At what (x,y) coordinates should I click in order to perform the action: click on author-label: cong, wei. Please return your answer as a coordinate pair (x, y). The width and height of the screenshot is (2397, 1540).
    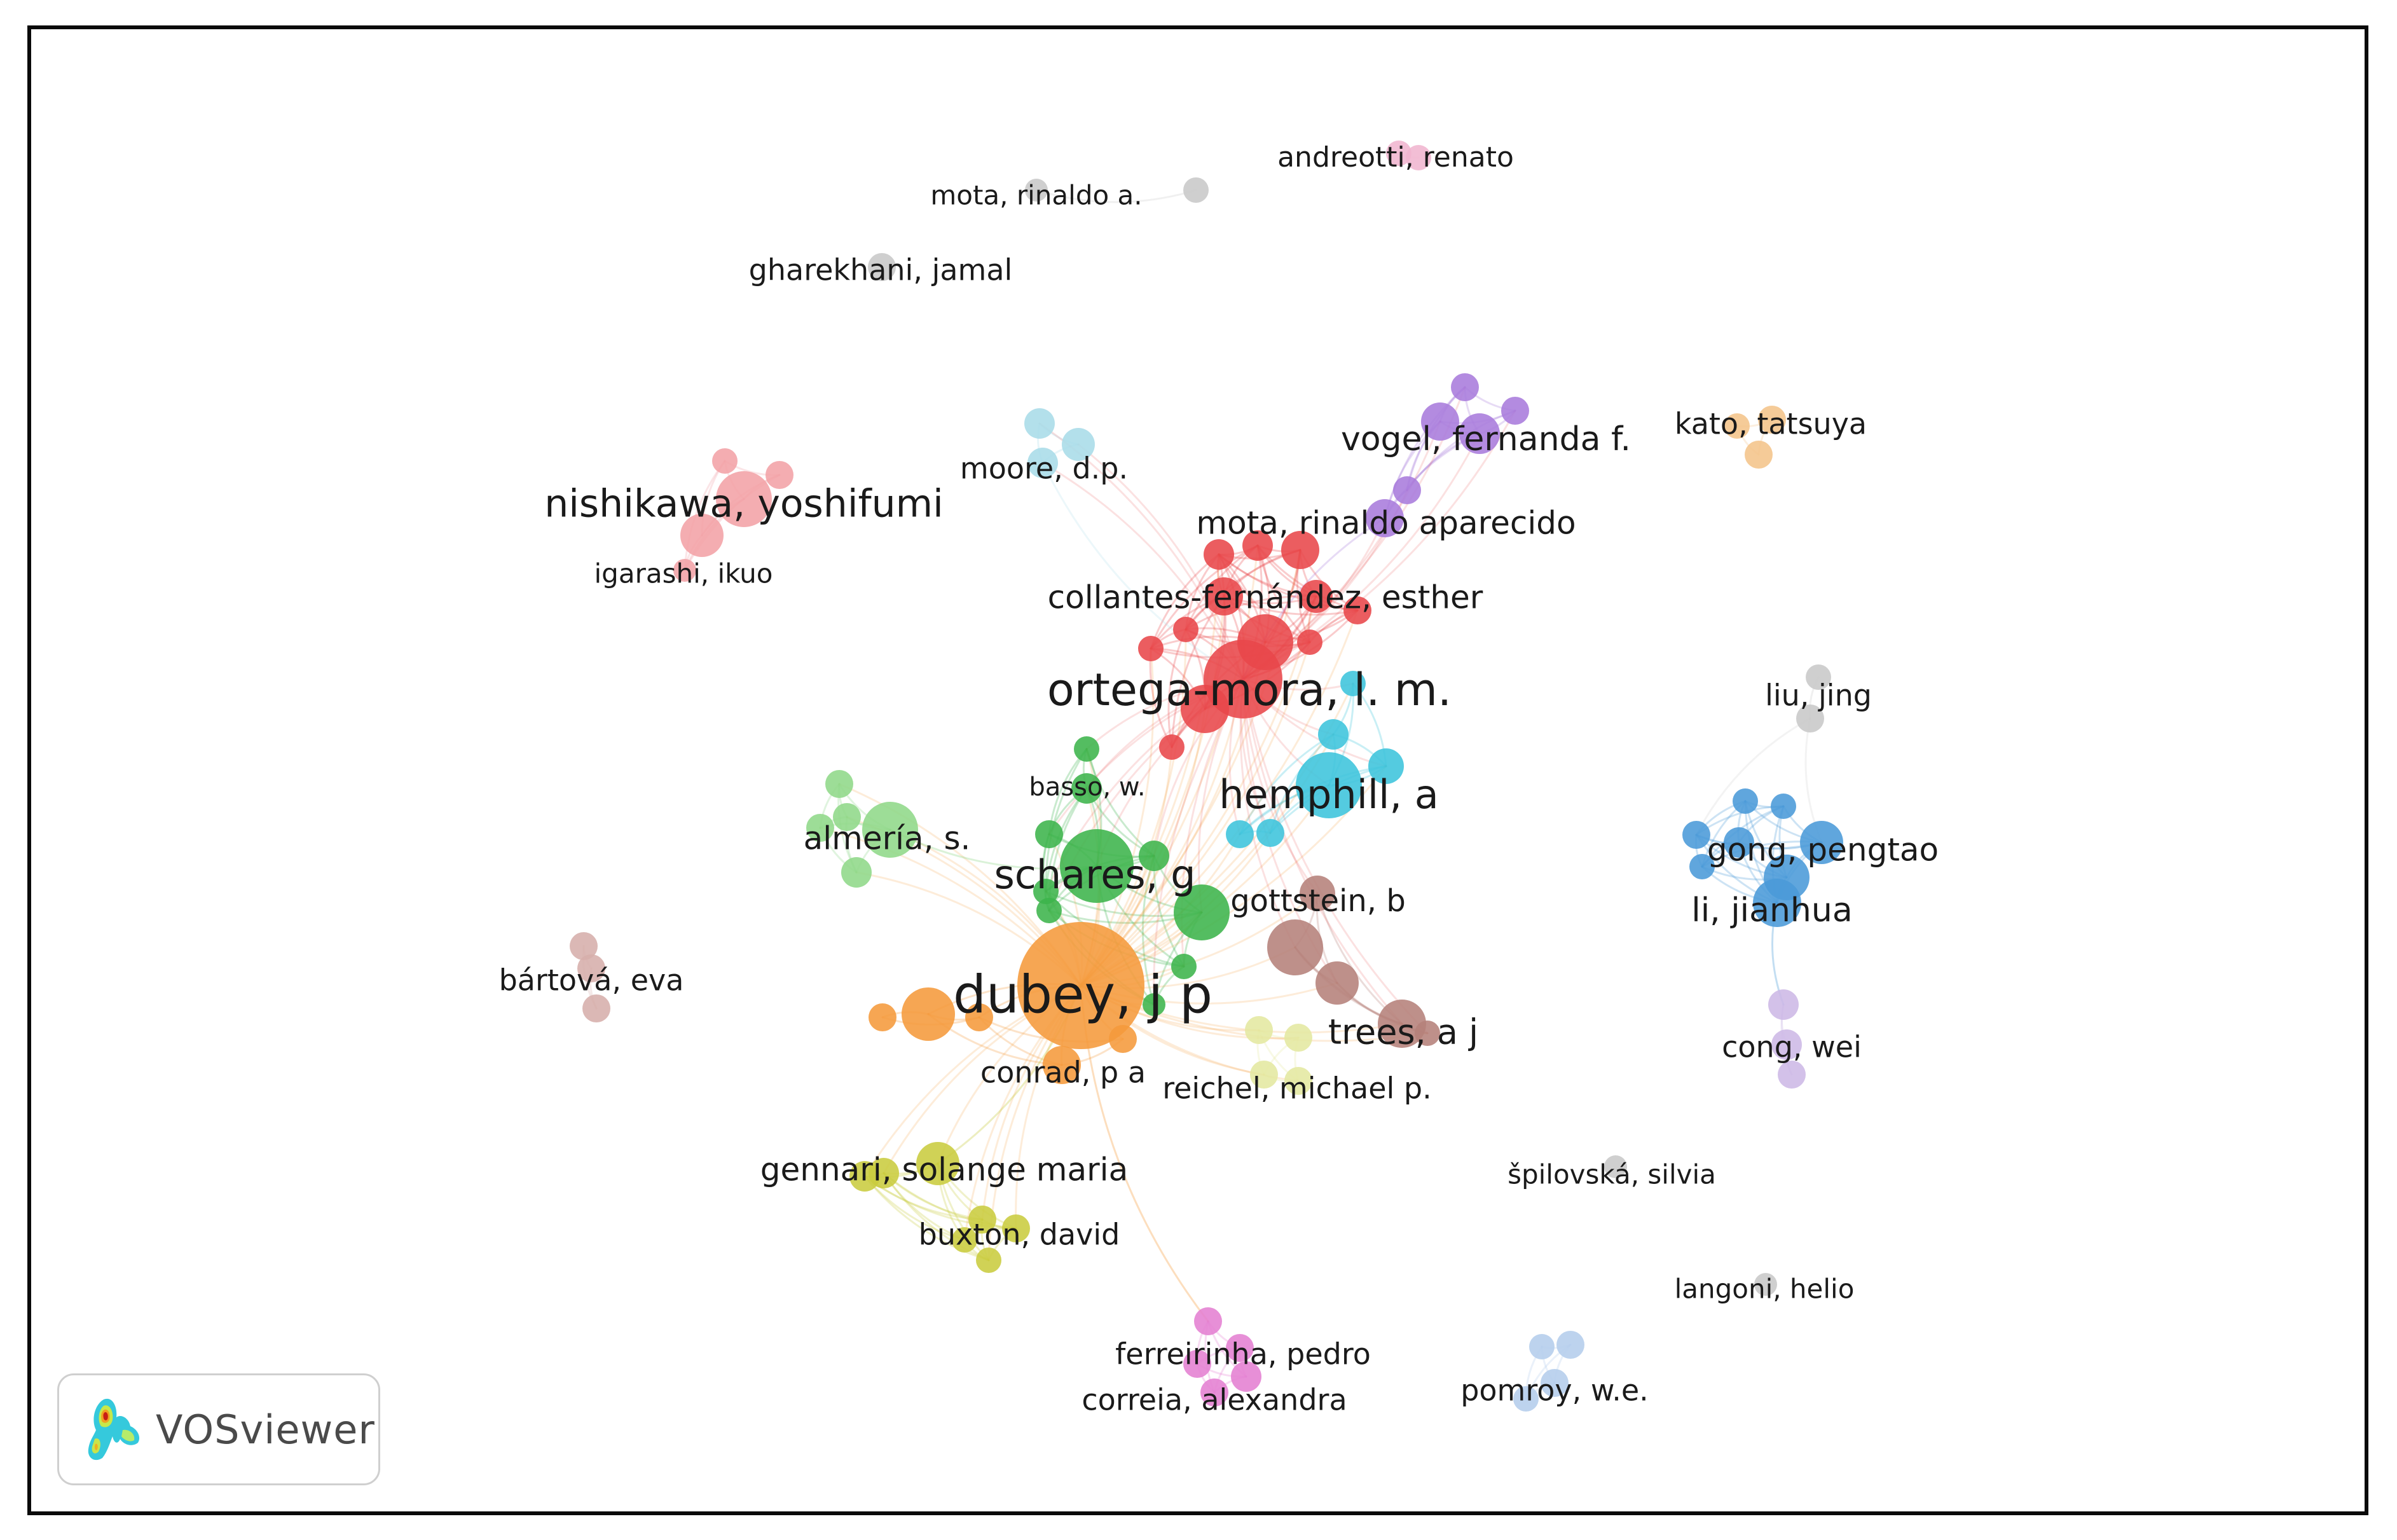
    Looking at the image, I should click on (1792, 1047).